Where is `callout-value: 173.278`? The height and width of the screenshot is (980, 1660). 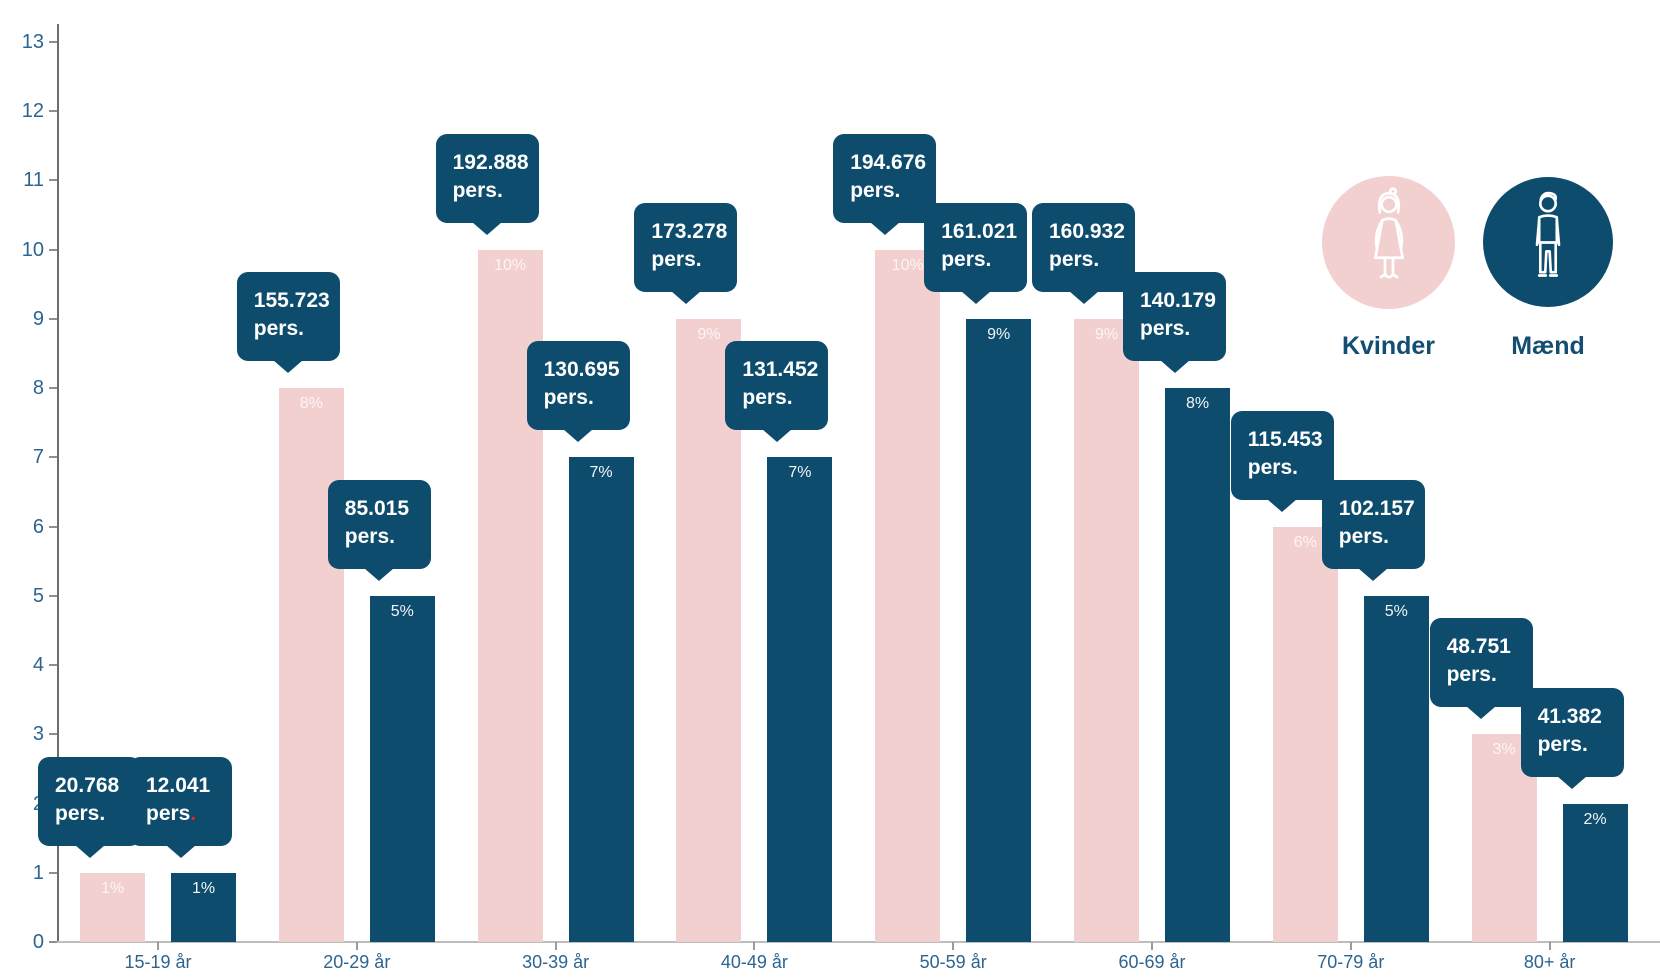
callout-value: 173.278 is located at coordinates (689, 231).